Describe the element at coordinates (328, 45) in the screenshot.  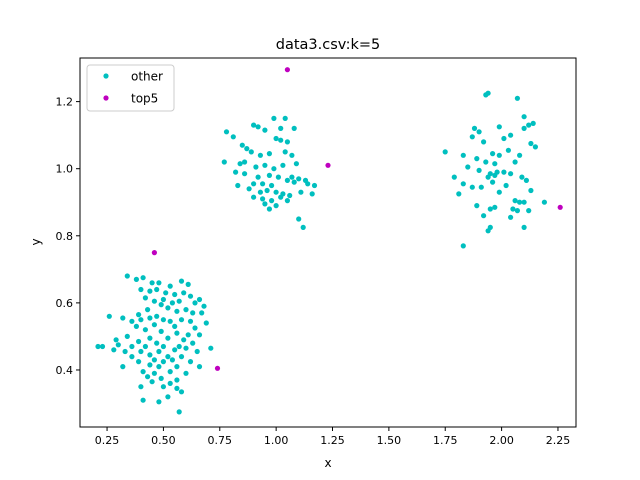
I see `chart-title: data3.csv:k=5` at that location.